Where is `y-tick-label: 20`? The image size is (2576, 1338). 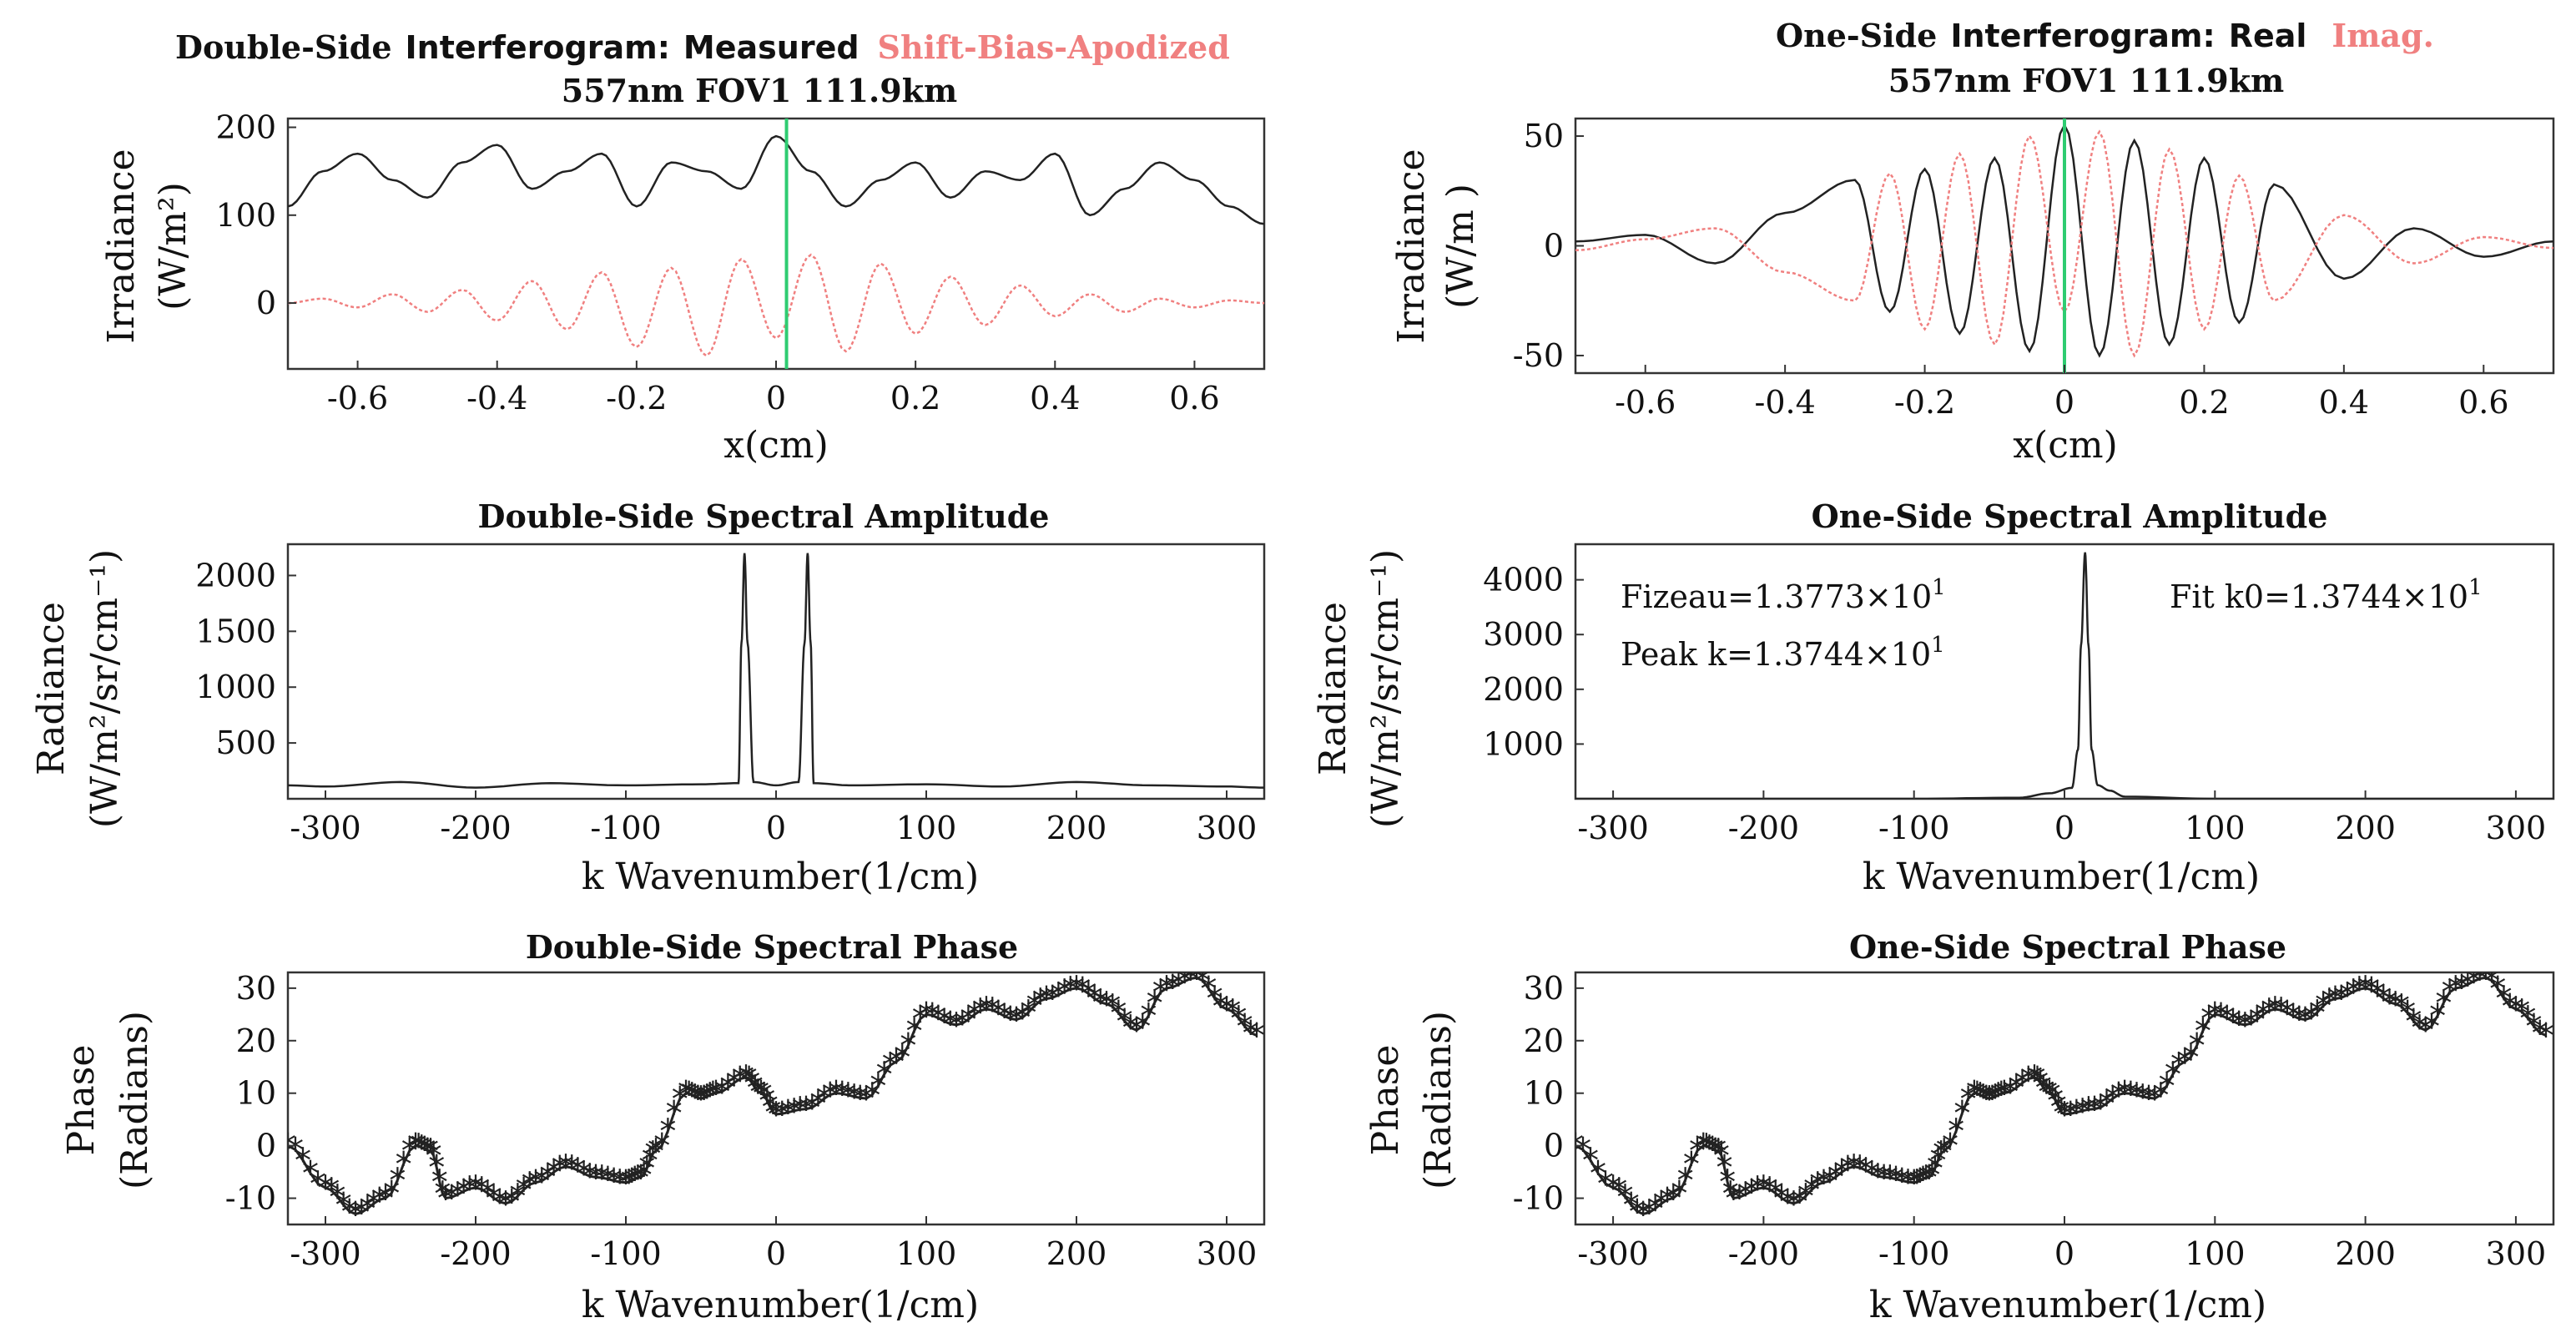
y-tick-label: 20 is located at coordinates (1544, 1040).